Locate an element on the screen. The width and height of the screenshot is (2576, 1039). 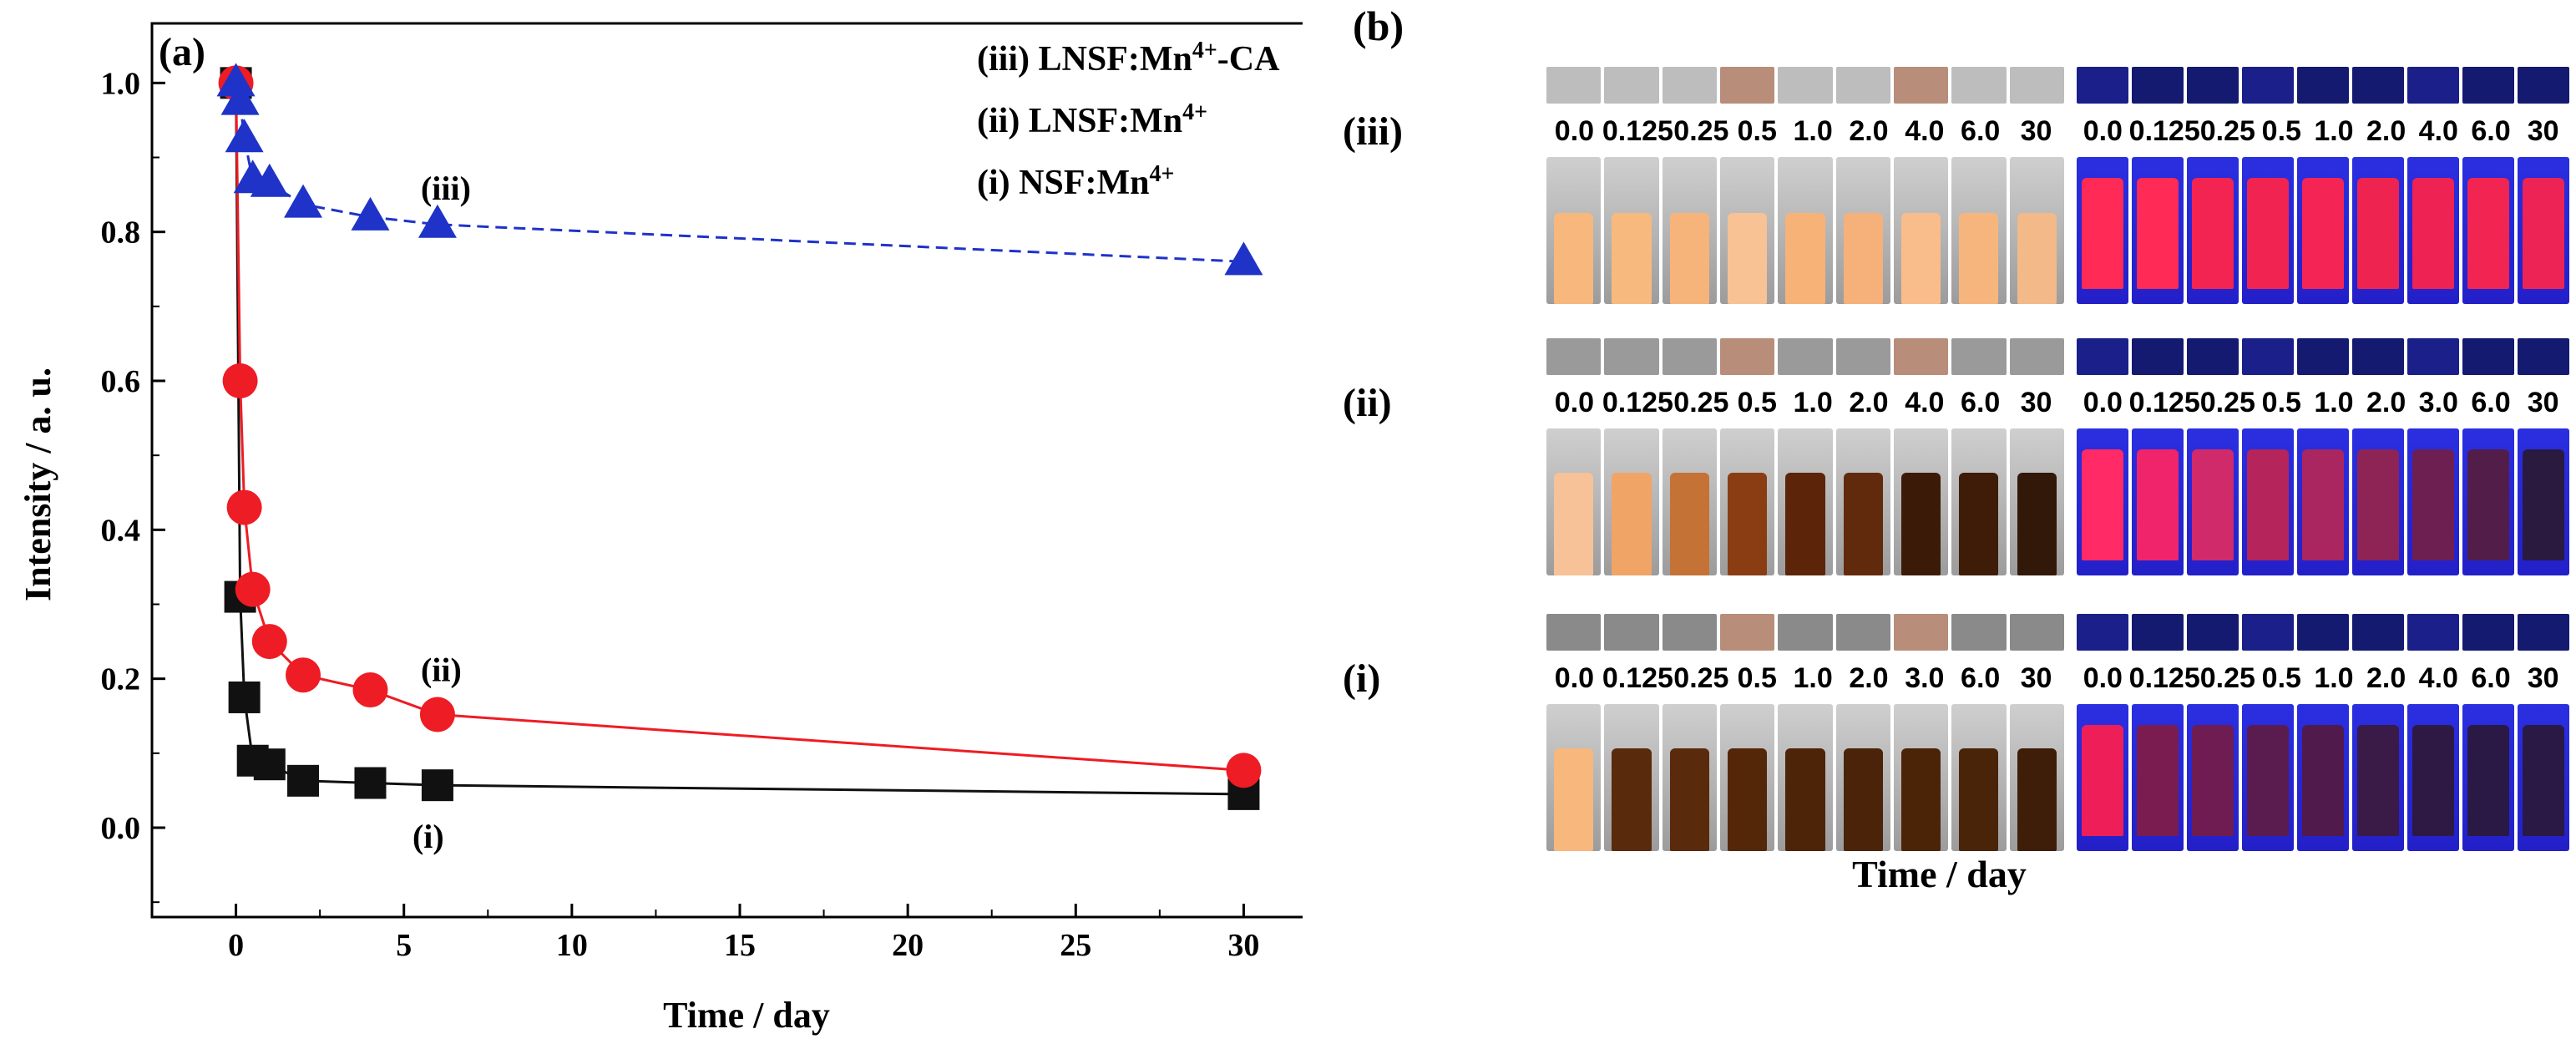
series-label: (i) is located at coordinates (428, 837).